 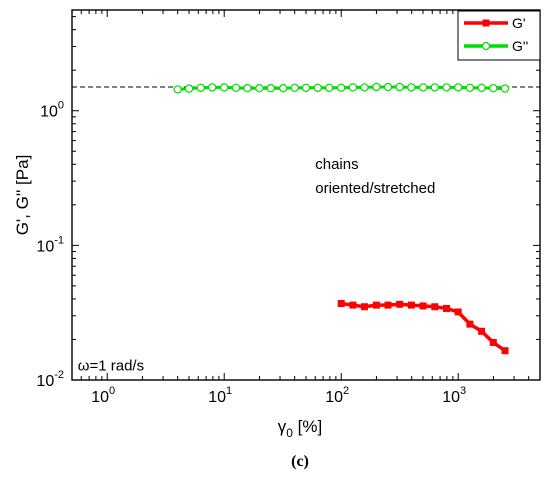 I want to click on x-tick-label: 10², so click(x=337, y=395).